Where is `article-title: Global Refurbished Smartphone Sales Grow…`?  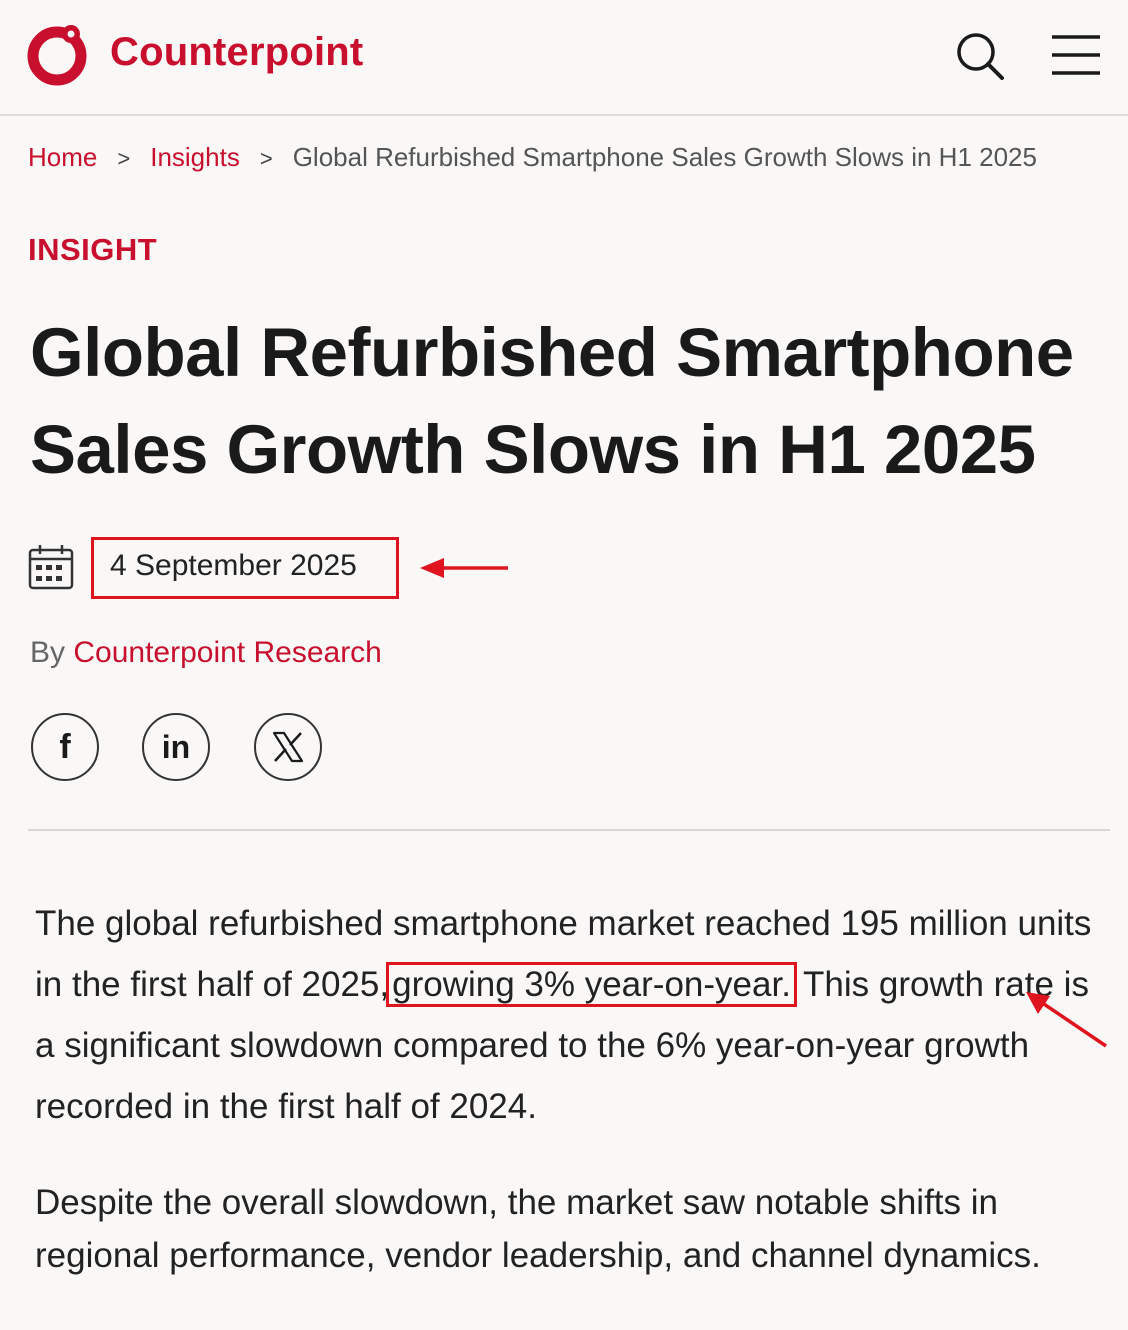
article-title: Global Refurbished Smartphone Sales Grow… is located at coordinates (552, 401).